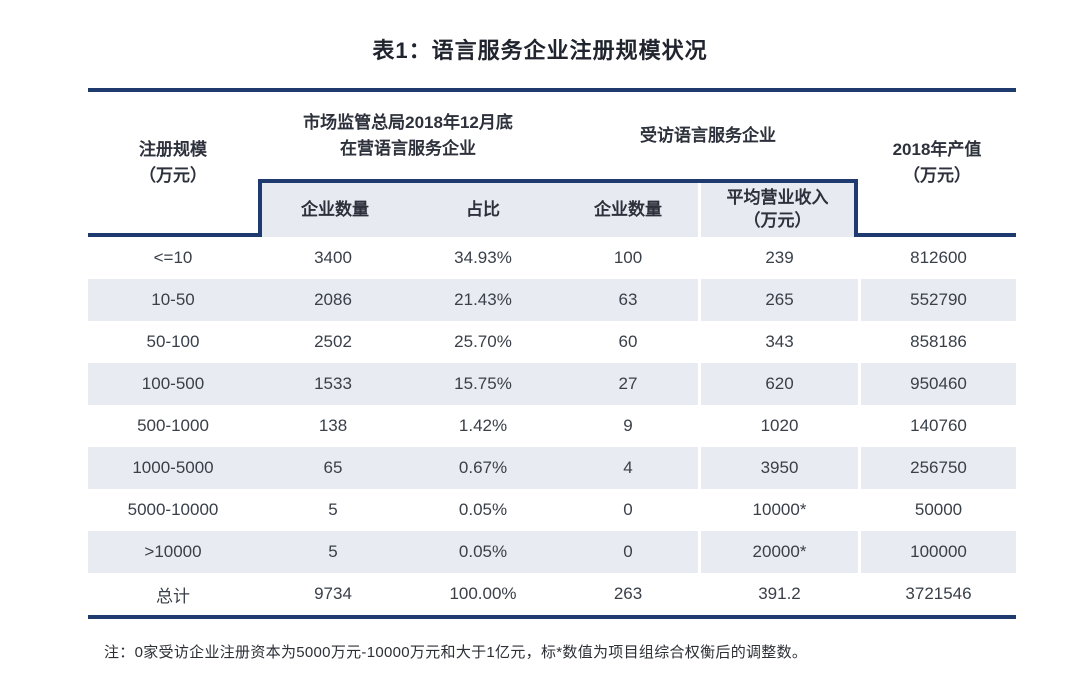  What do you see at coordinates (937, 426) in the screenshot?
I see `cell-output-2018: 140760` at bounding box center [937, 426].